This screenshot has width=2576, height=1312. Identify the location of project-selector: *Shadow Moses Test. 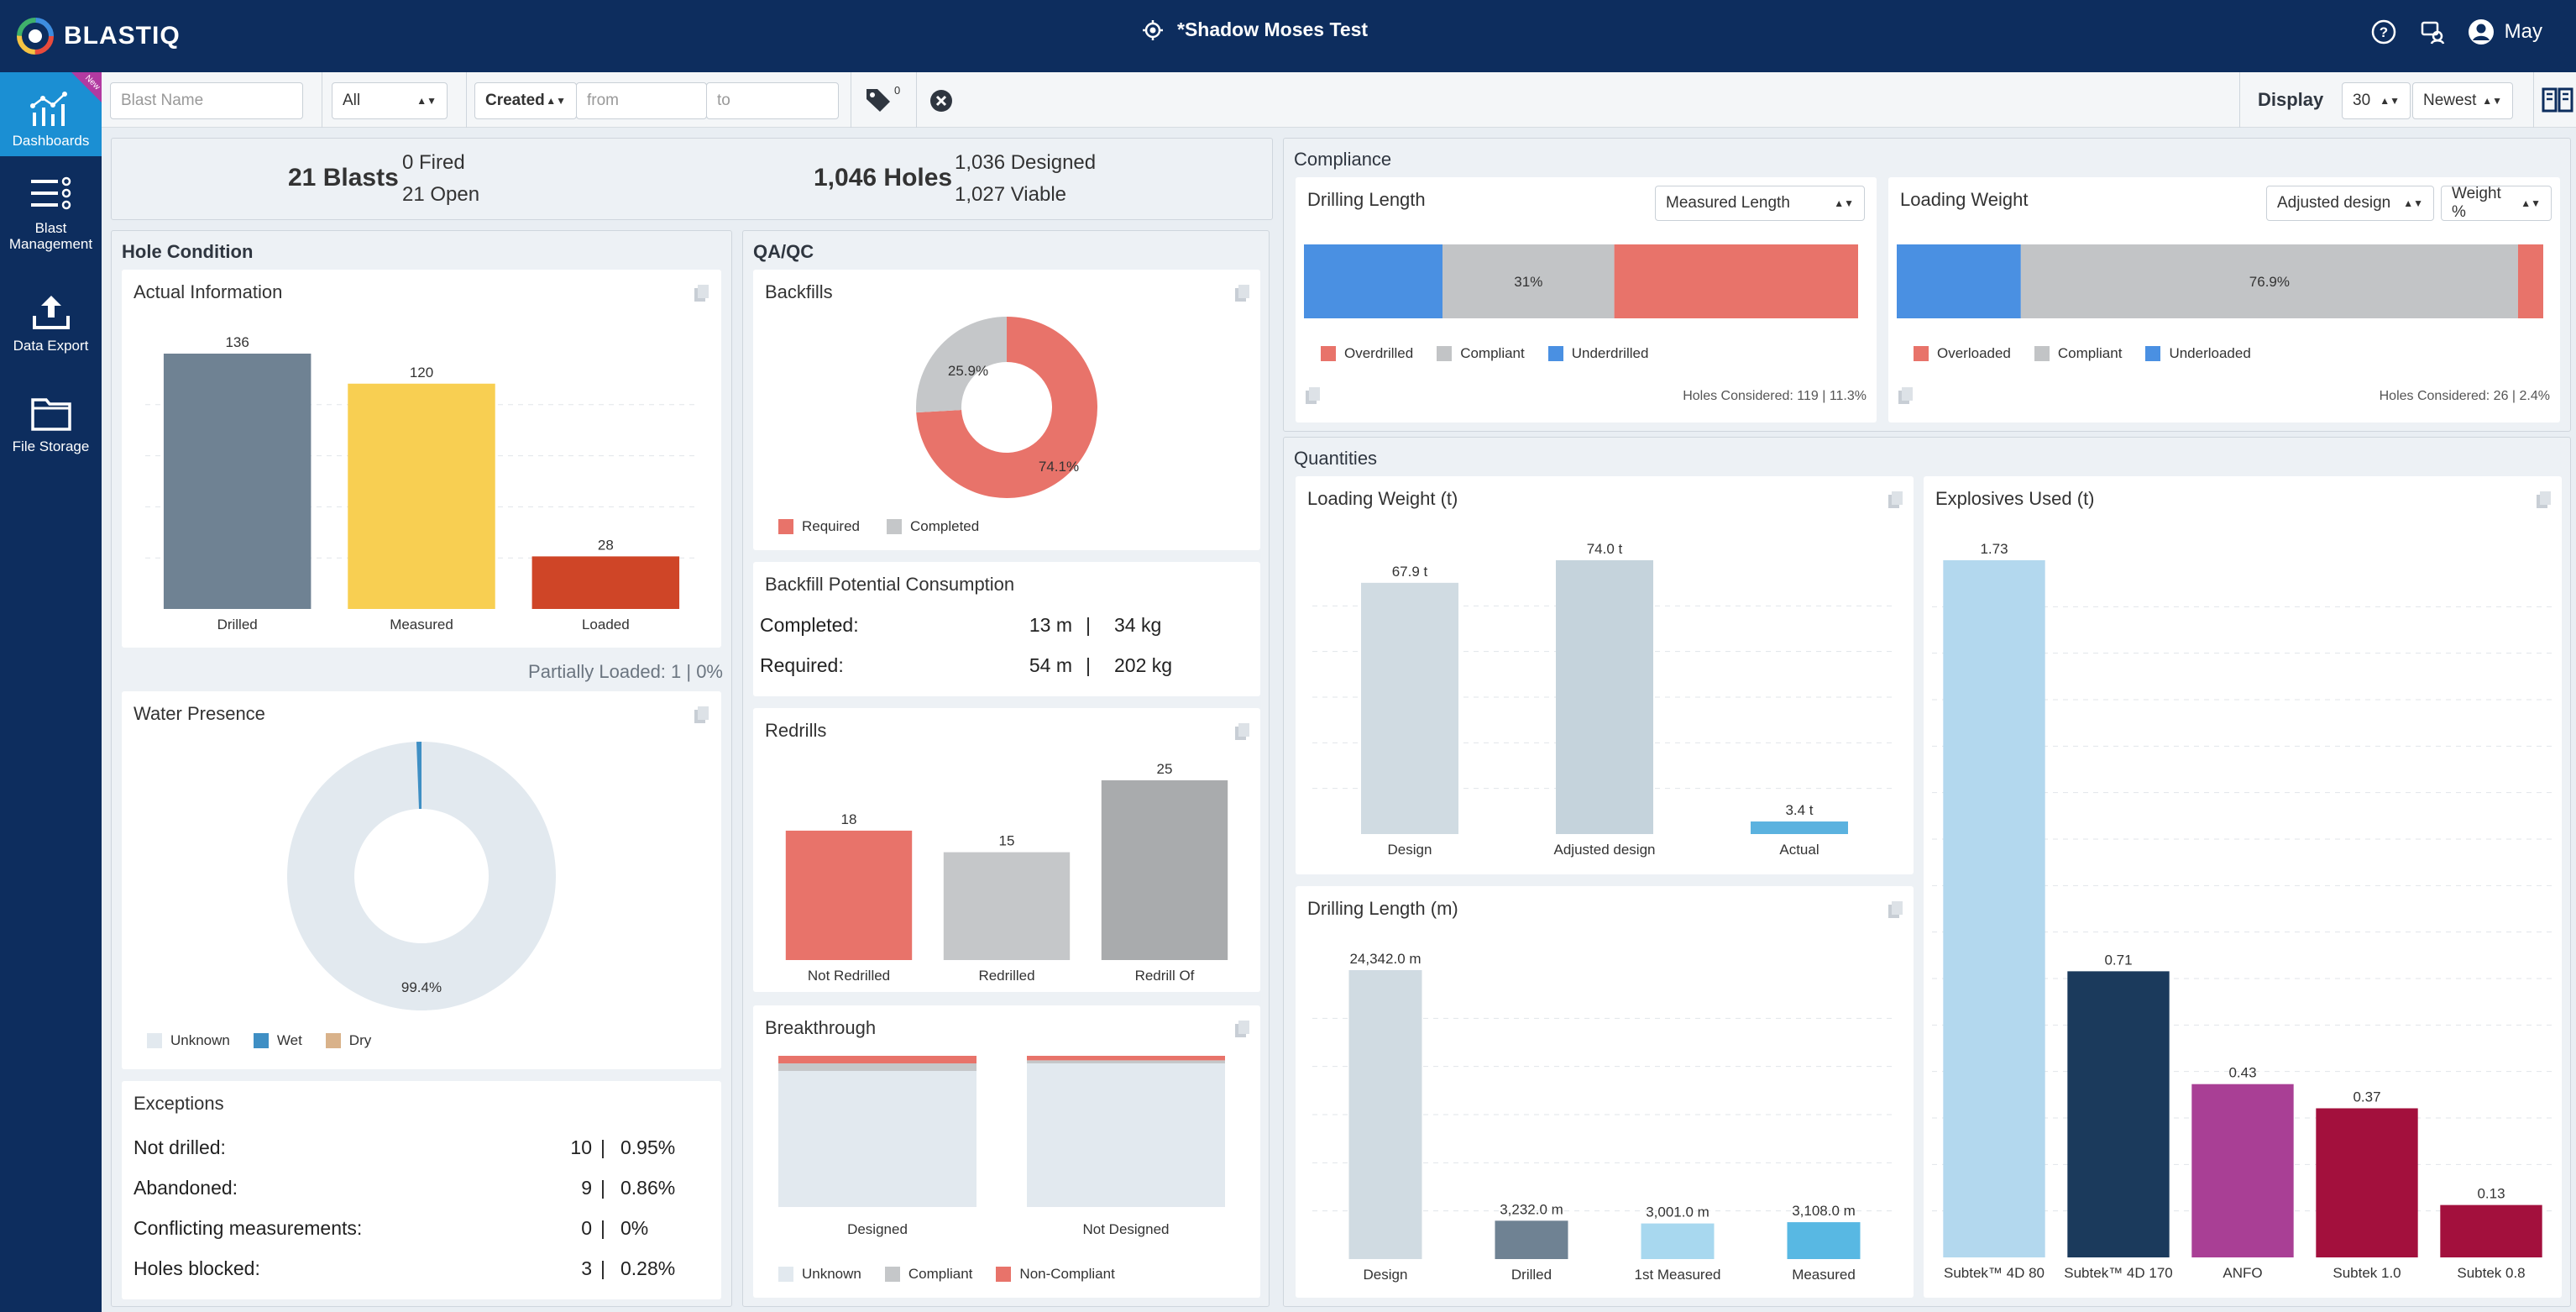
(1255, 29).